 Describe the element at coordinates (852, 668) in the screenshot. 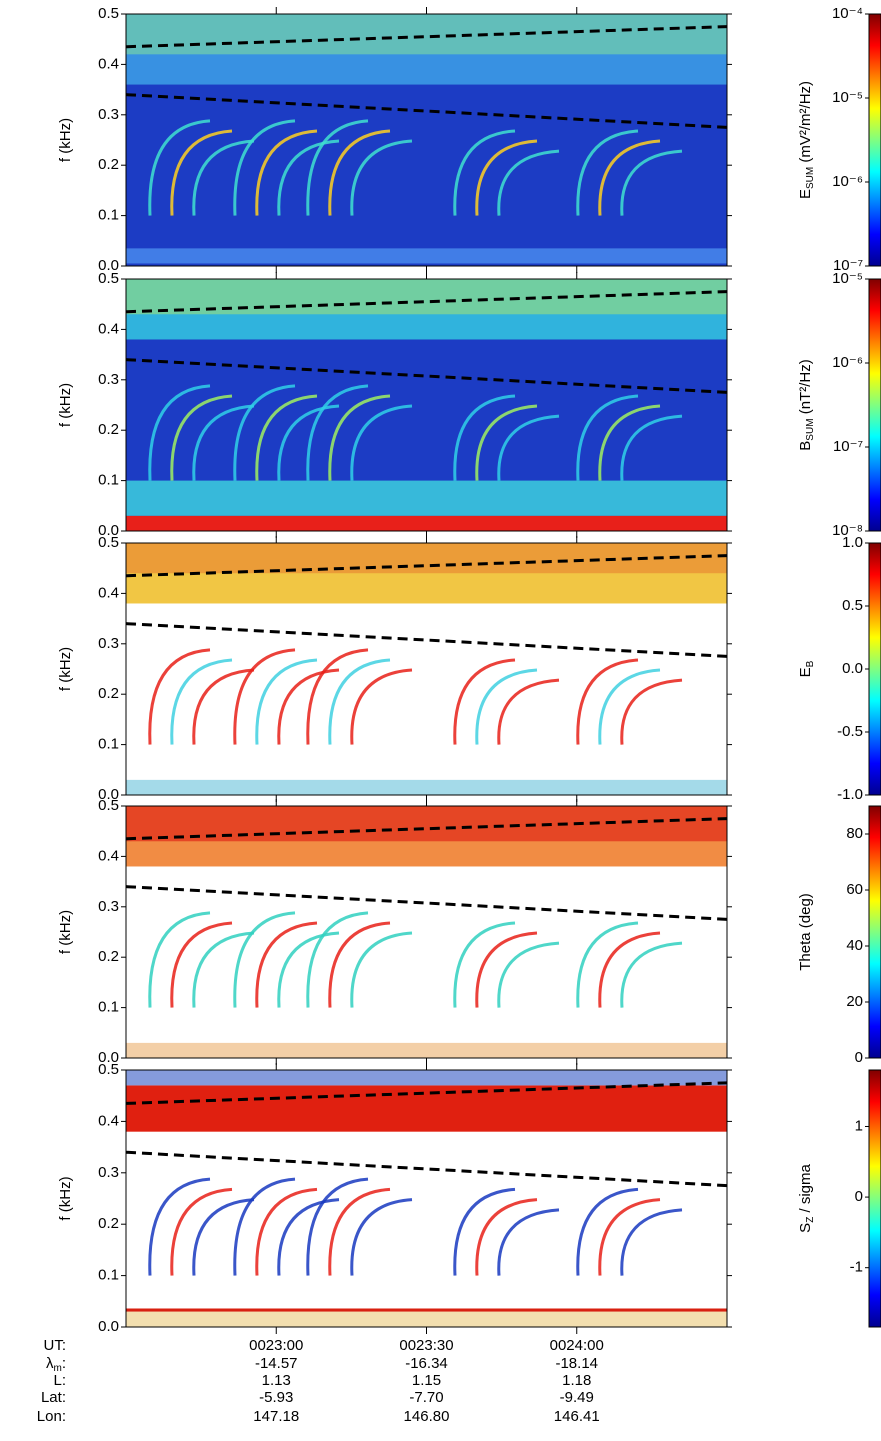

I see `colorbar-tick-label: 0.0` at that location.